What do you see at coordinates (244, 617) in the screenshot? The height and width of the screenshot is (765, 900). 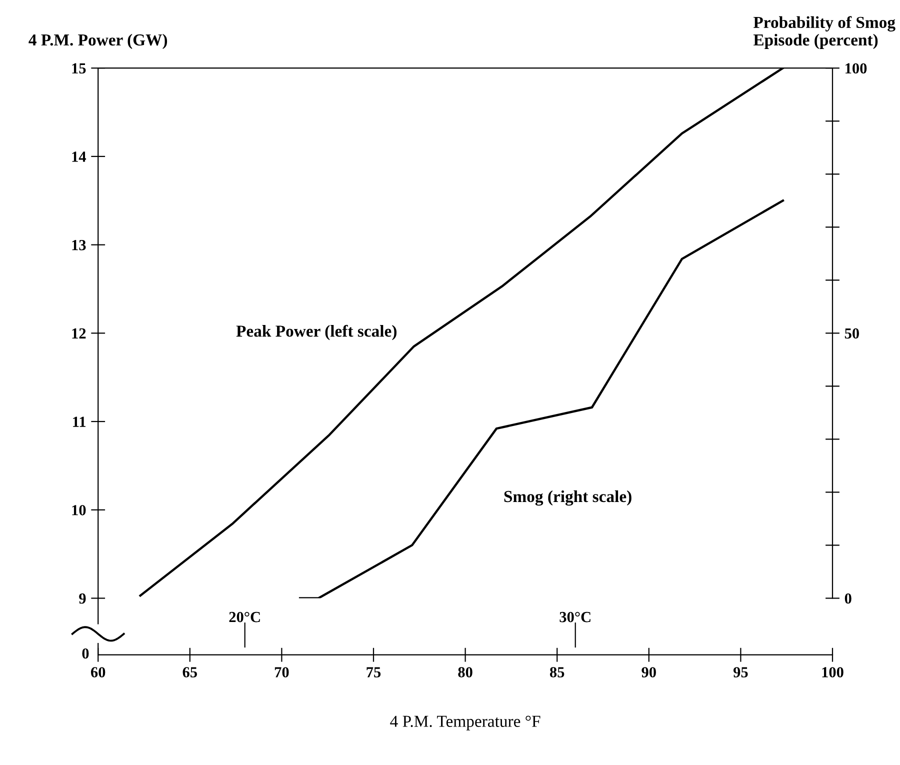 I see `x2-tick-label: 20°C` at bounding box center [244, 617].